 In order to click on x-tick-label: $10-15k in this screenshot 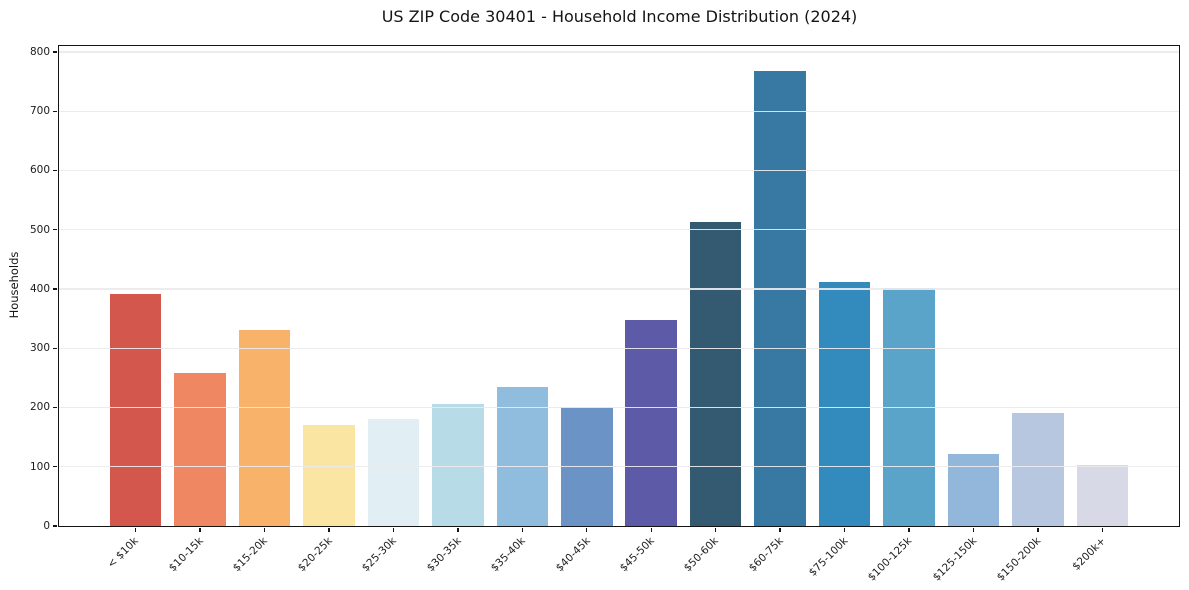, I will do `click(186, 555)`.